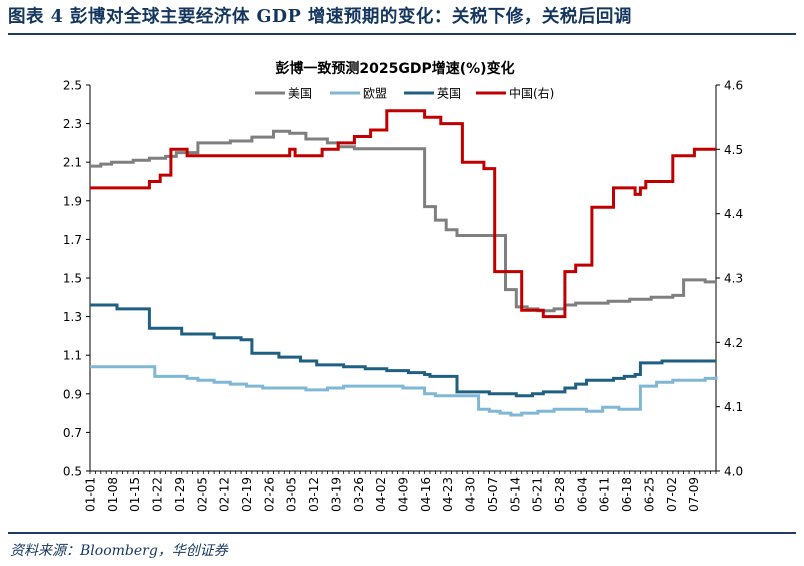 The image size is (804, 566). I want to click on header-title: 图表 4 彭博对全球主要经济体 GDP 增速预期的变化：关税下修，关税后回调, so click(320, 17).